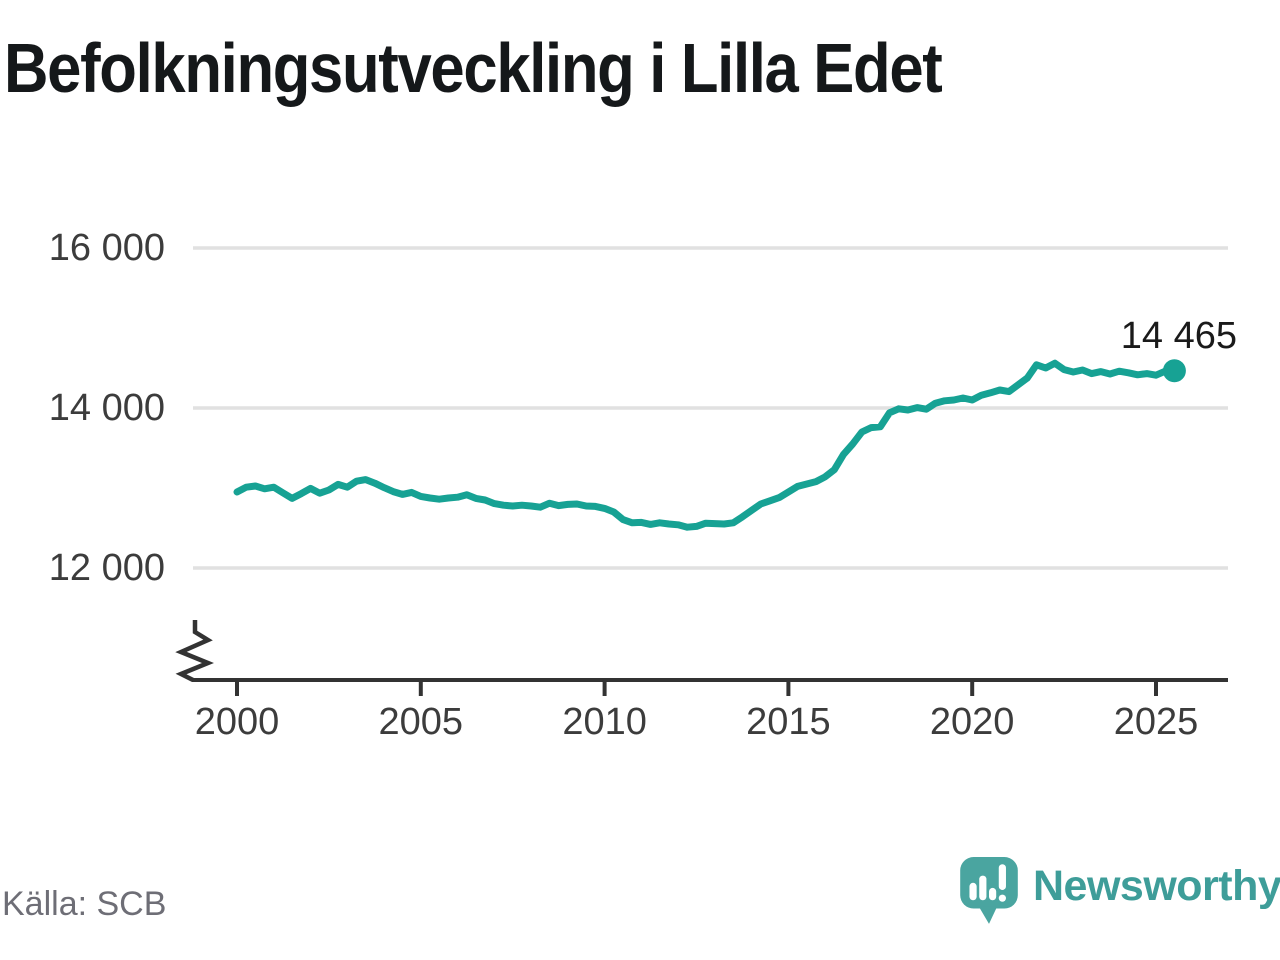  What do you see at coordinates (106, 408) in the screenshot?
I see `y-axis-label: 14 000` at bounding box center [106, 408].